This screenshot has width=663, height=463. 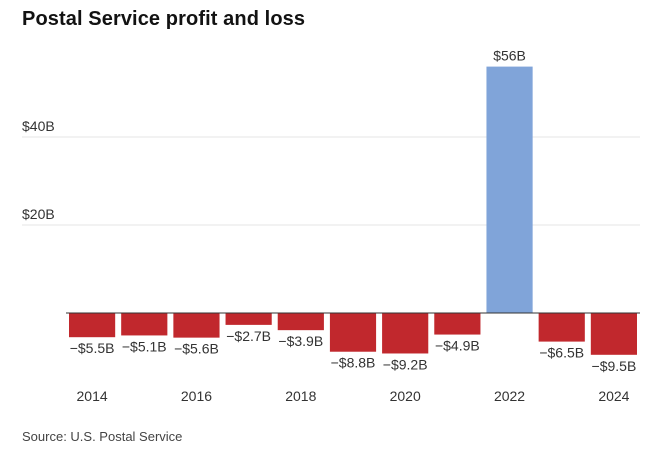 What do you see at coordinates (196, 325) in the screenshot?
I see `bar-2016` at bounding box center [196, 325].